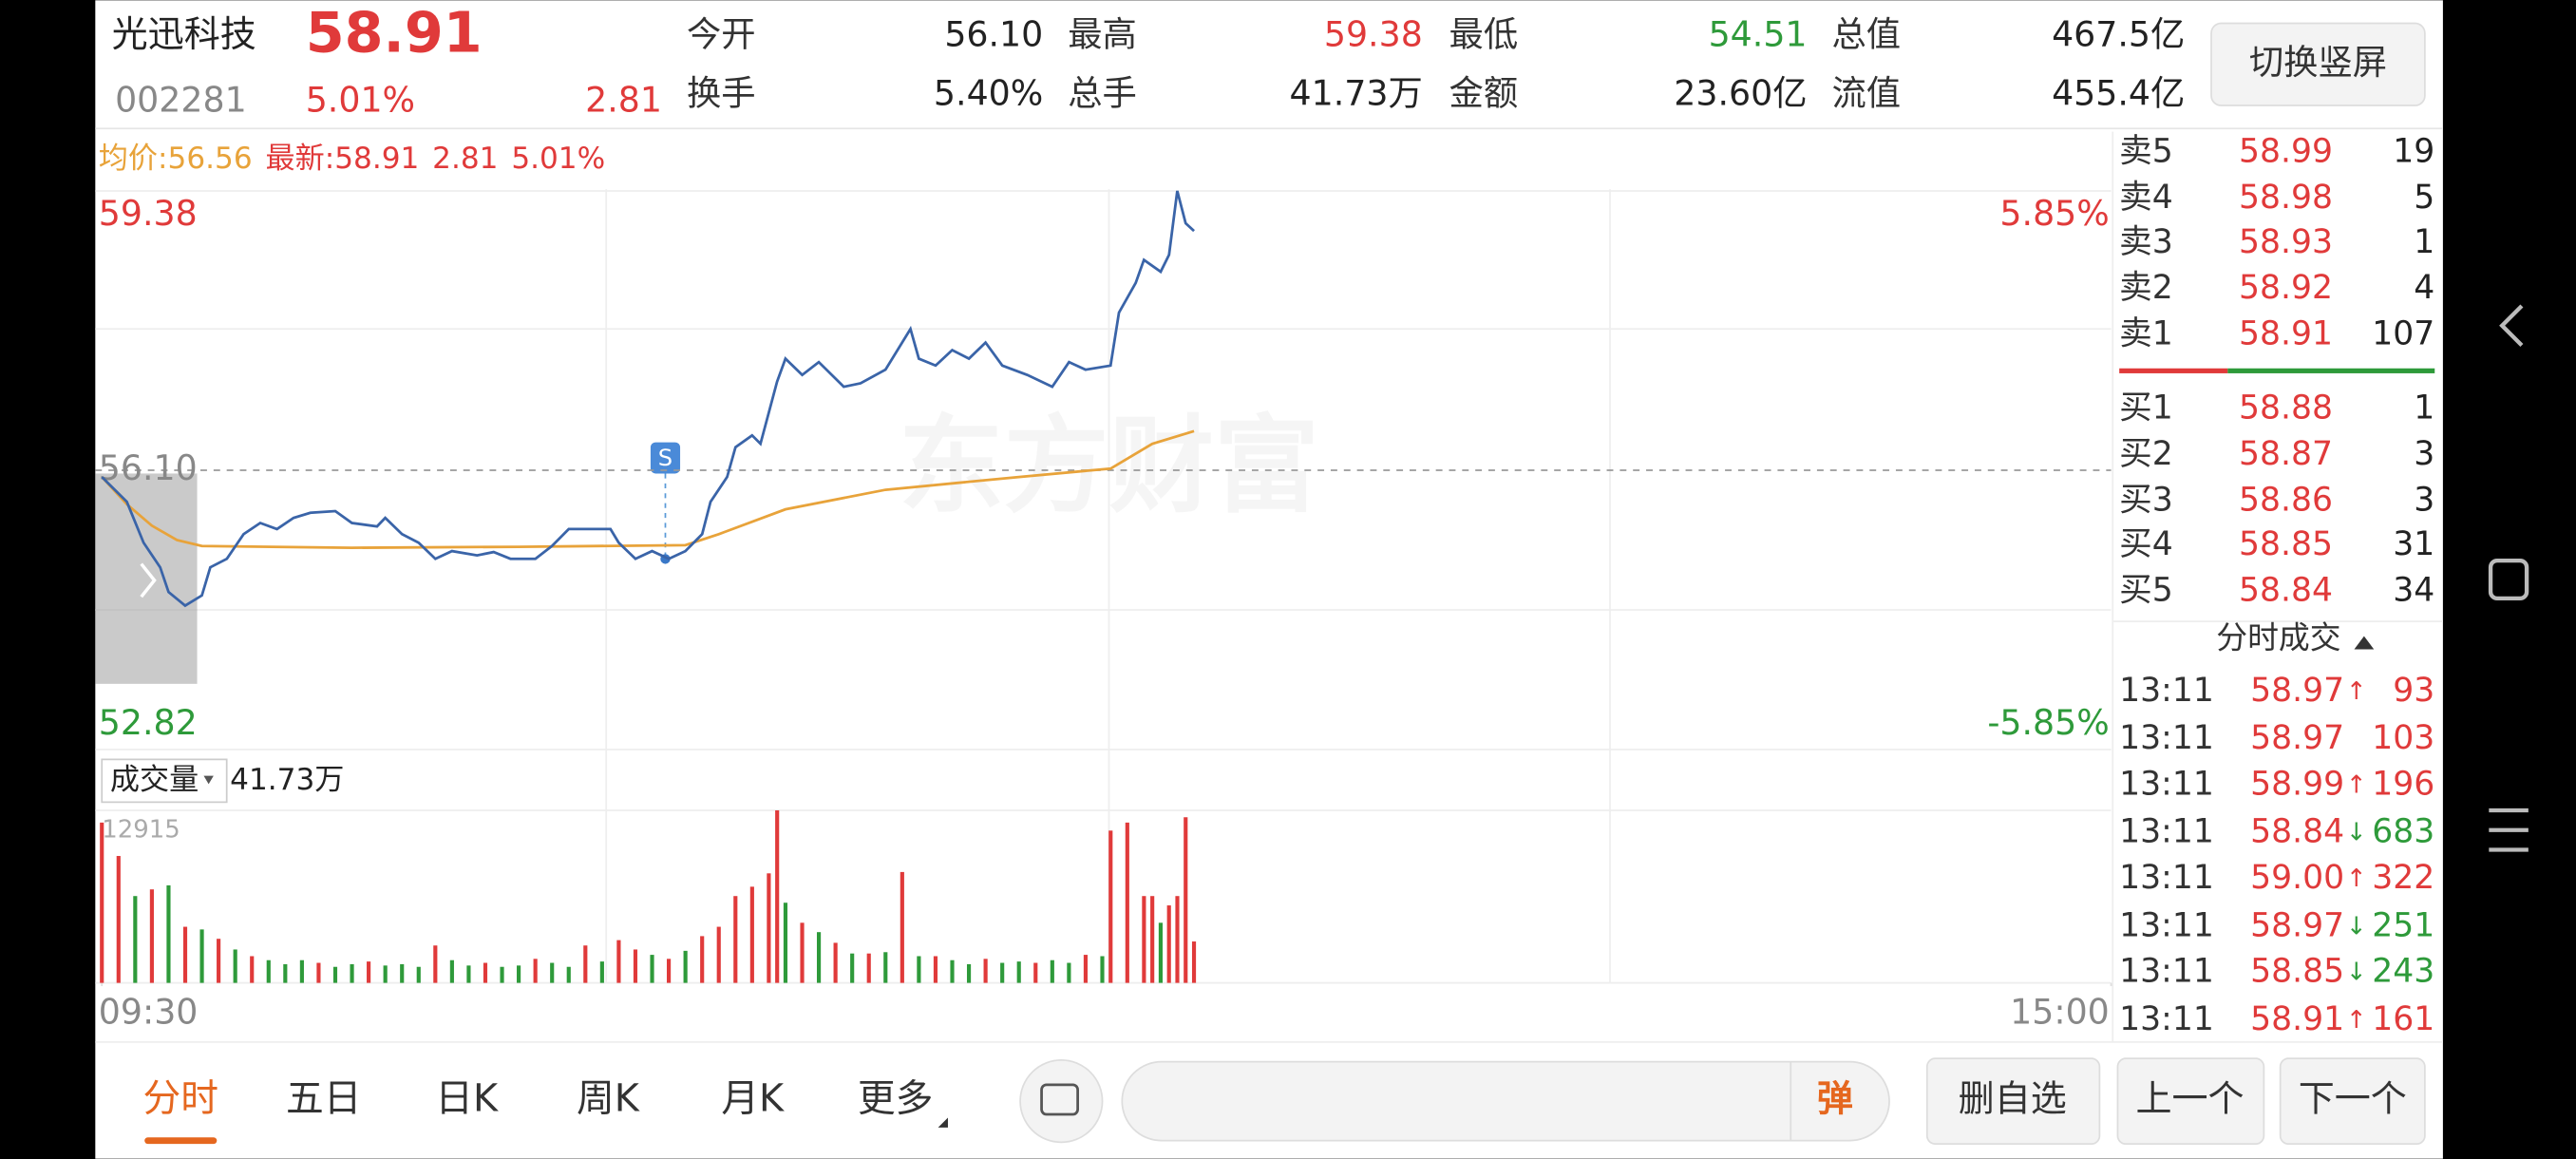  What do you see at coordinates (376, 159) in the screenshot?
I see `info-latest: 58.91` at bounding box center [376, 159].